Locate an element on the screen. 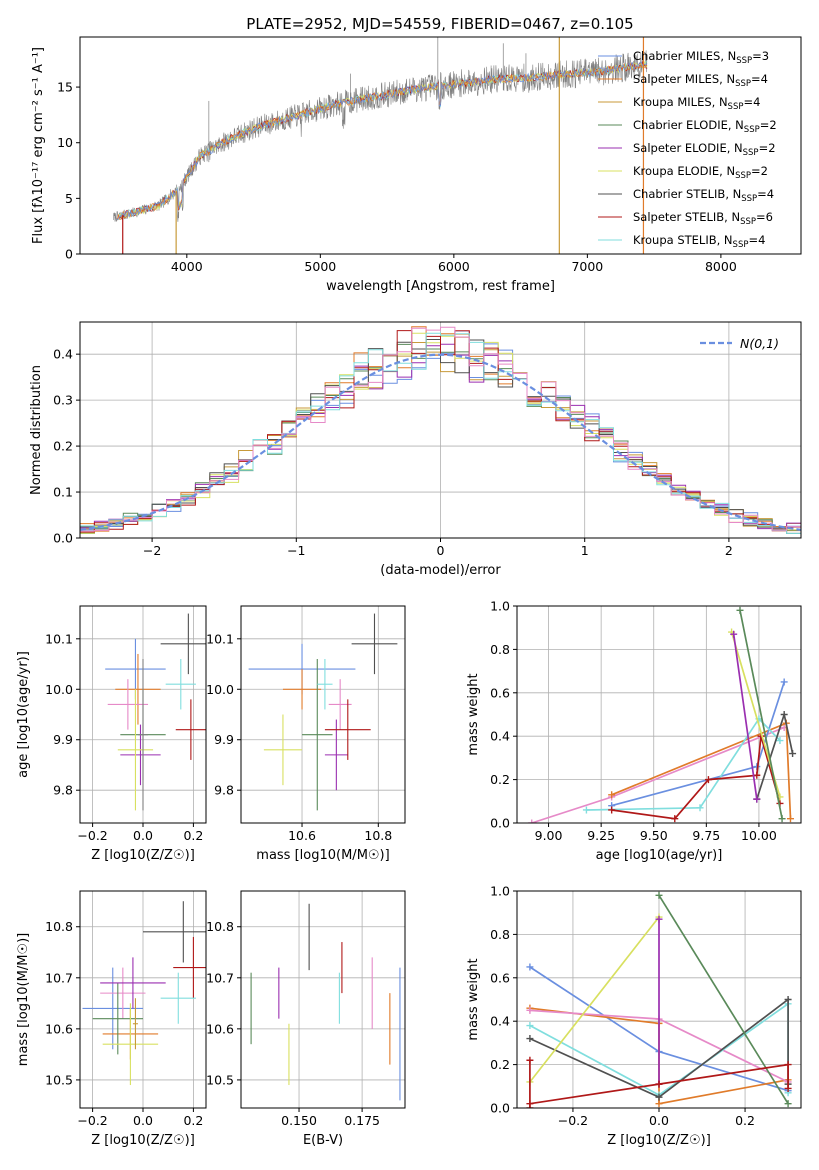  axes: 10.6 10.8 9.8 9.9 10.0 10.1 mass [log10(M/M☉)] is located at coordinates (306, 734).